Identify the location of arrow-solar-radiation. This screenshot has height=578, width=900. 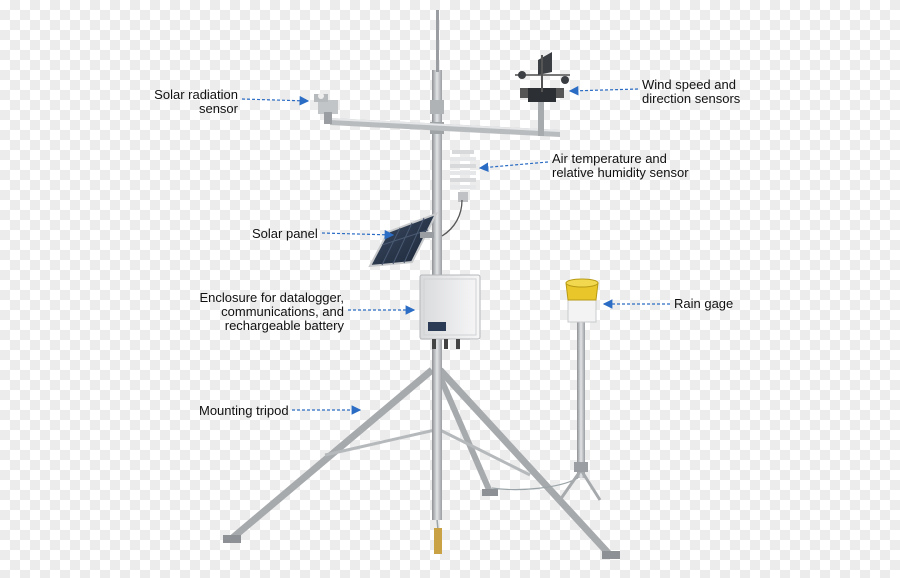
(275, 100).